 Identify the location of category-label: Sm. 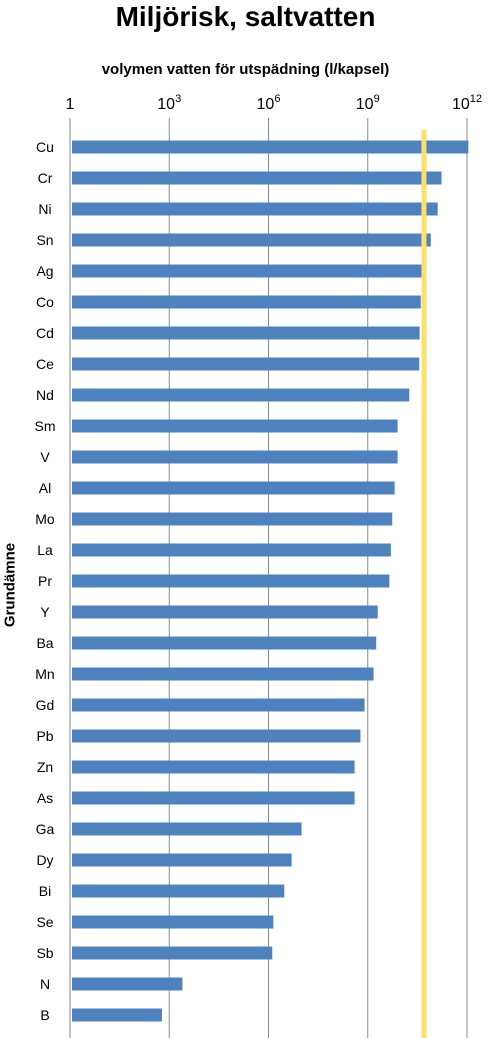
(45, 426).